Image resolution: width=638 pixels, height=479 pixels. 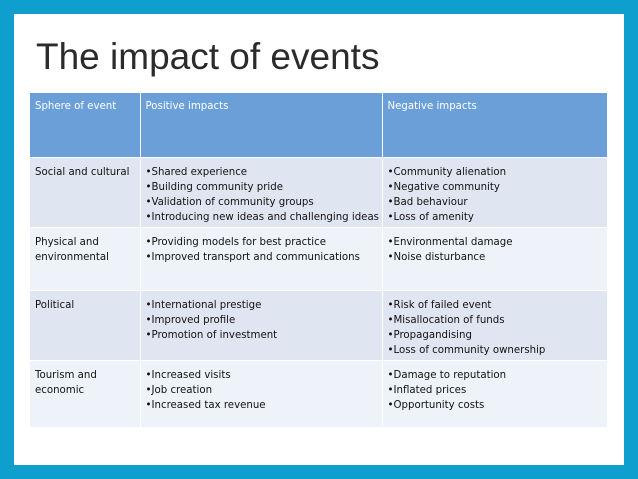 What do you see at coordinates (55, 305) in the screenshot?
I see `sphere-line: Political` at bounding box center [55, 305].